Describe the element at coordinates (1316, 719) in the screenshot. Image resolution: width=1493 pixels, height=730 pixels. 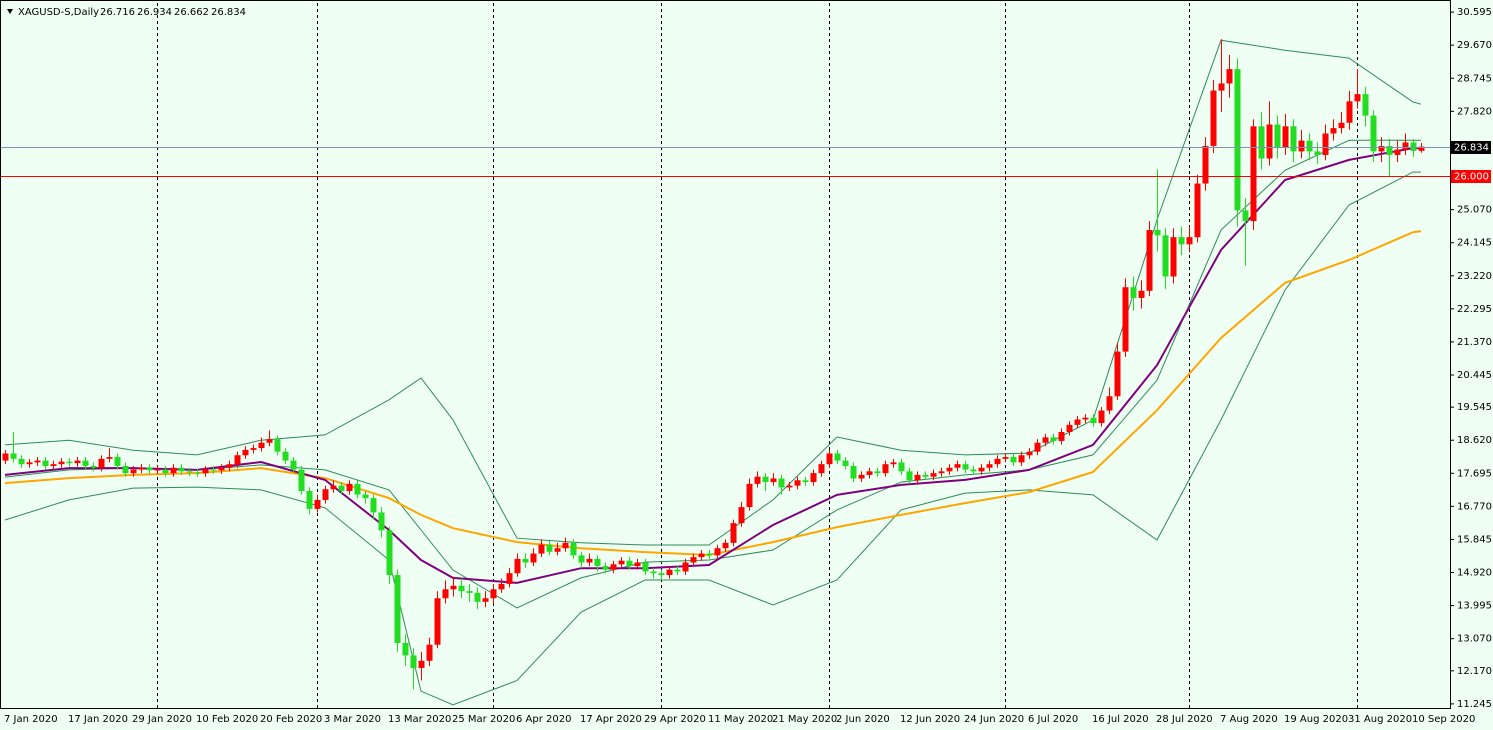
I see `x-tick-label: 19 Aug 2020` at that location.